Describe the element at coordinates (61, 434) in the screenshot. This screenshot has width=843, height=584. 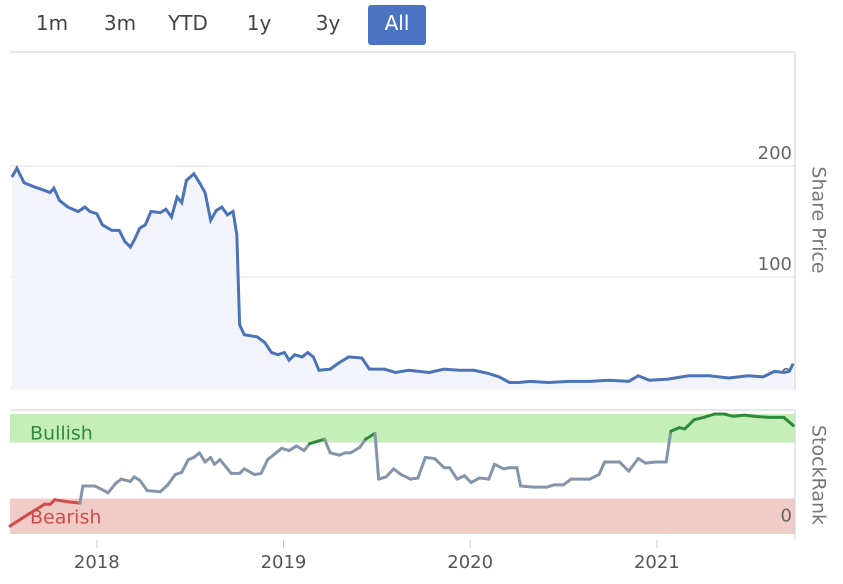
I see `band-label: Bullish` at that location.